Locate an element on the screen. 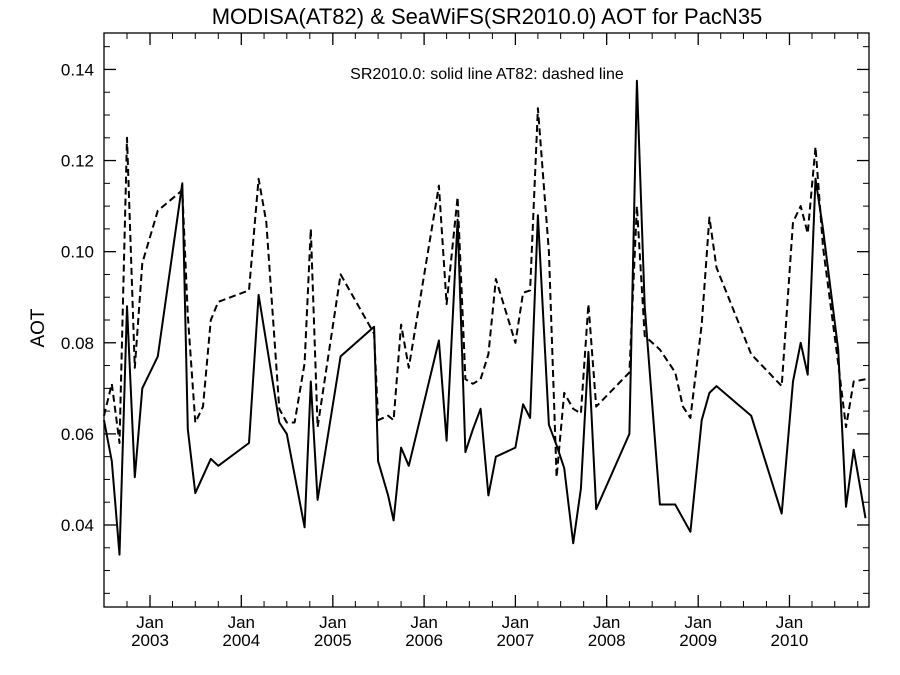  x-tick-year: 2003 is located at coordinates (150, 640).